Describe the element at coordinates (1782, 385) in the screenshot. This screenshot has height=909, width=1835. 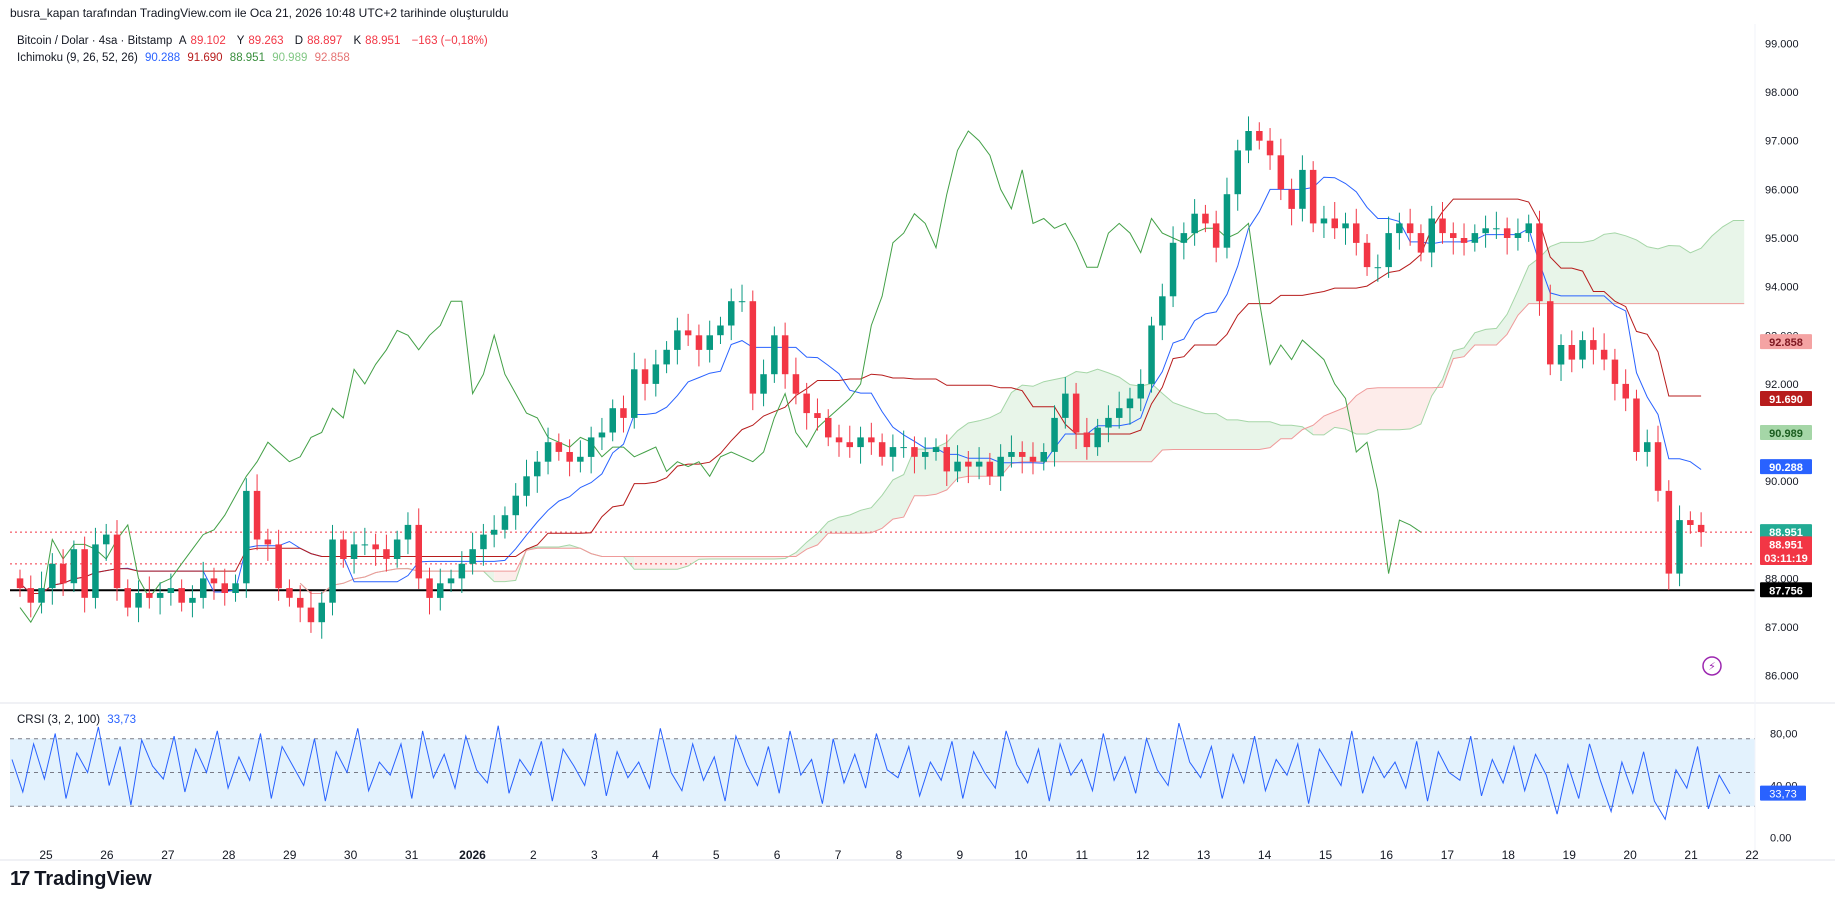
I see `price-tick-label: 92.000` at that location.